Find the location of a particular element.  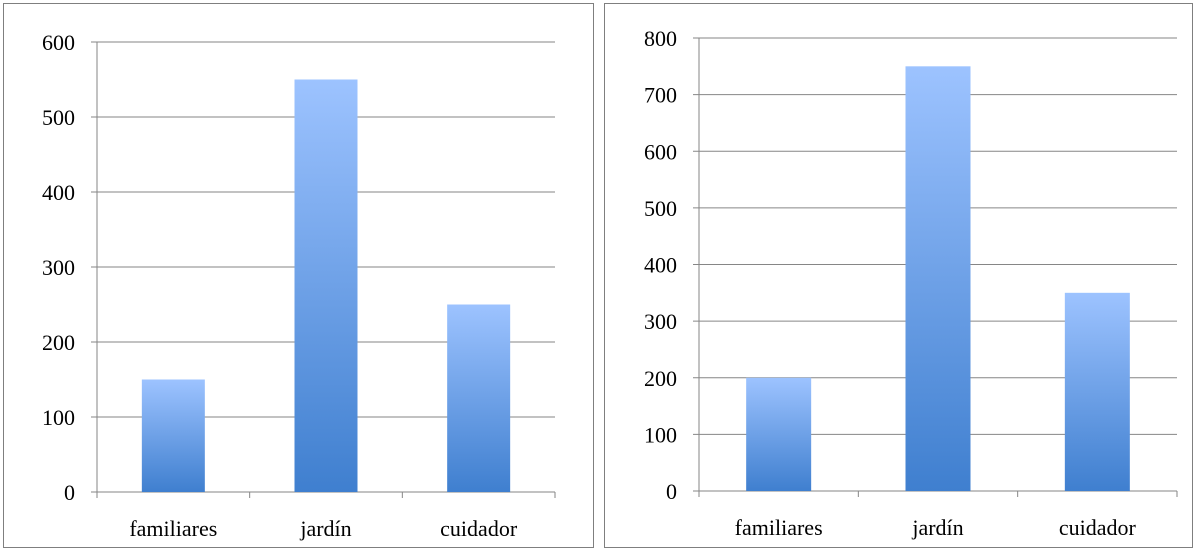

y-tick-label: 800 is located at coordinates (660, 38).